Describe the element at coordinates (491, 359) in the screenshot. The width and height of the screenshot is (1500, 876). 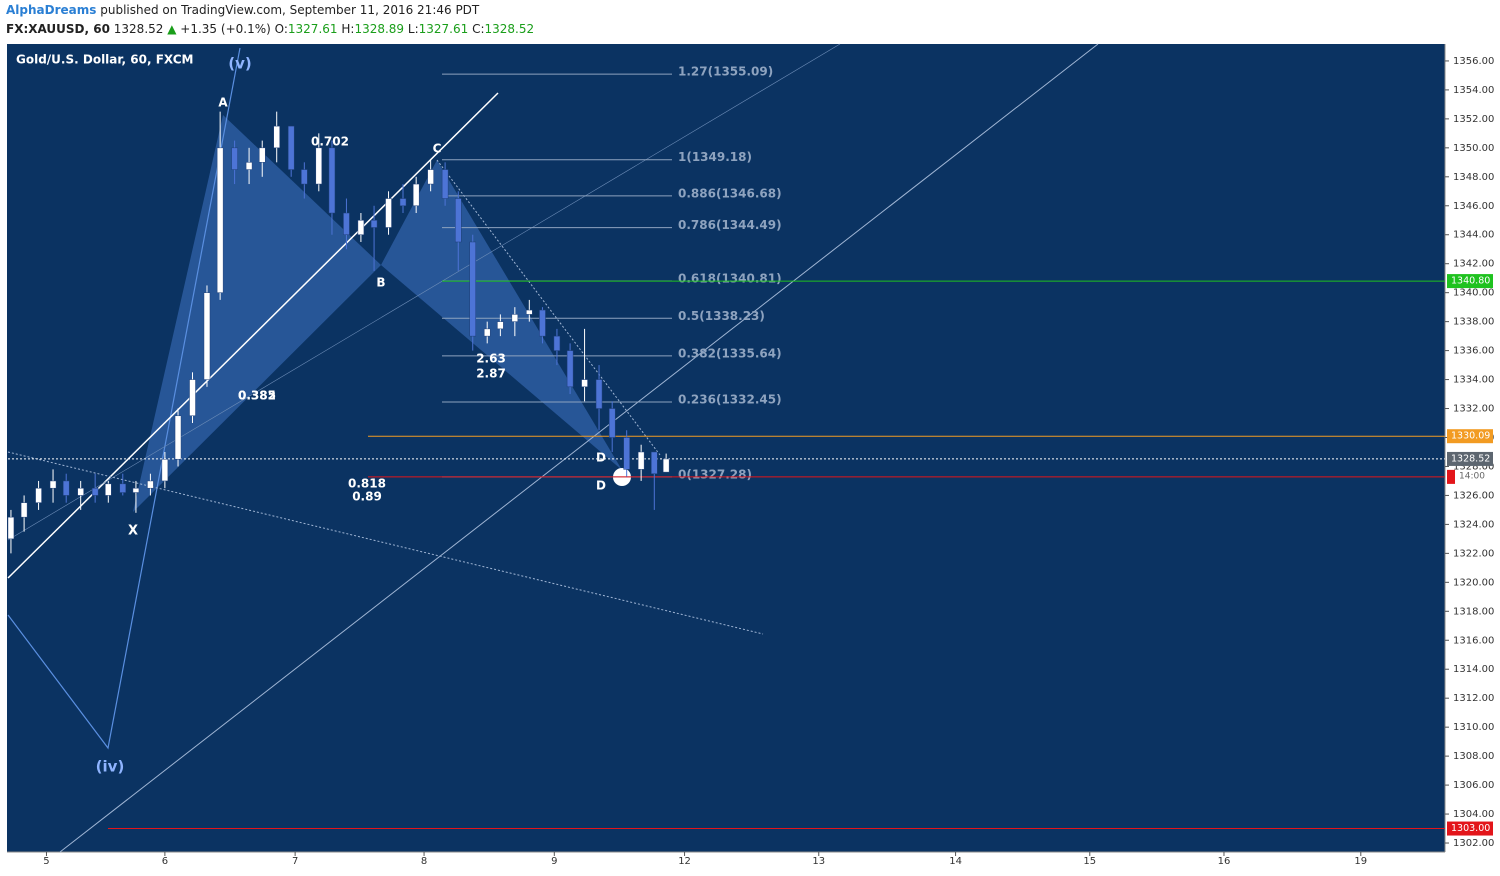
I see `annotation: 2.63` at that location.